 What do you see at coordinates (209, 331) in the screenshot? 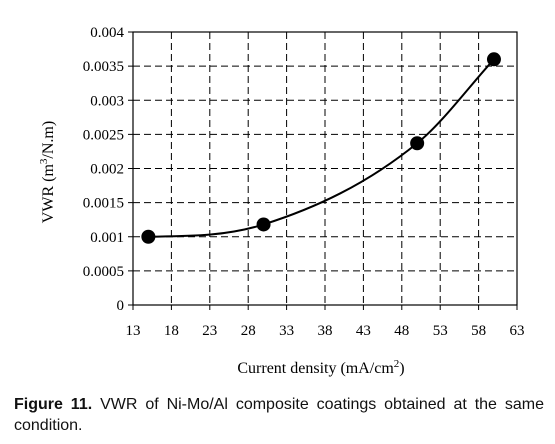
I see `x-tick-label: 23` at bounding box center [209, 331].